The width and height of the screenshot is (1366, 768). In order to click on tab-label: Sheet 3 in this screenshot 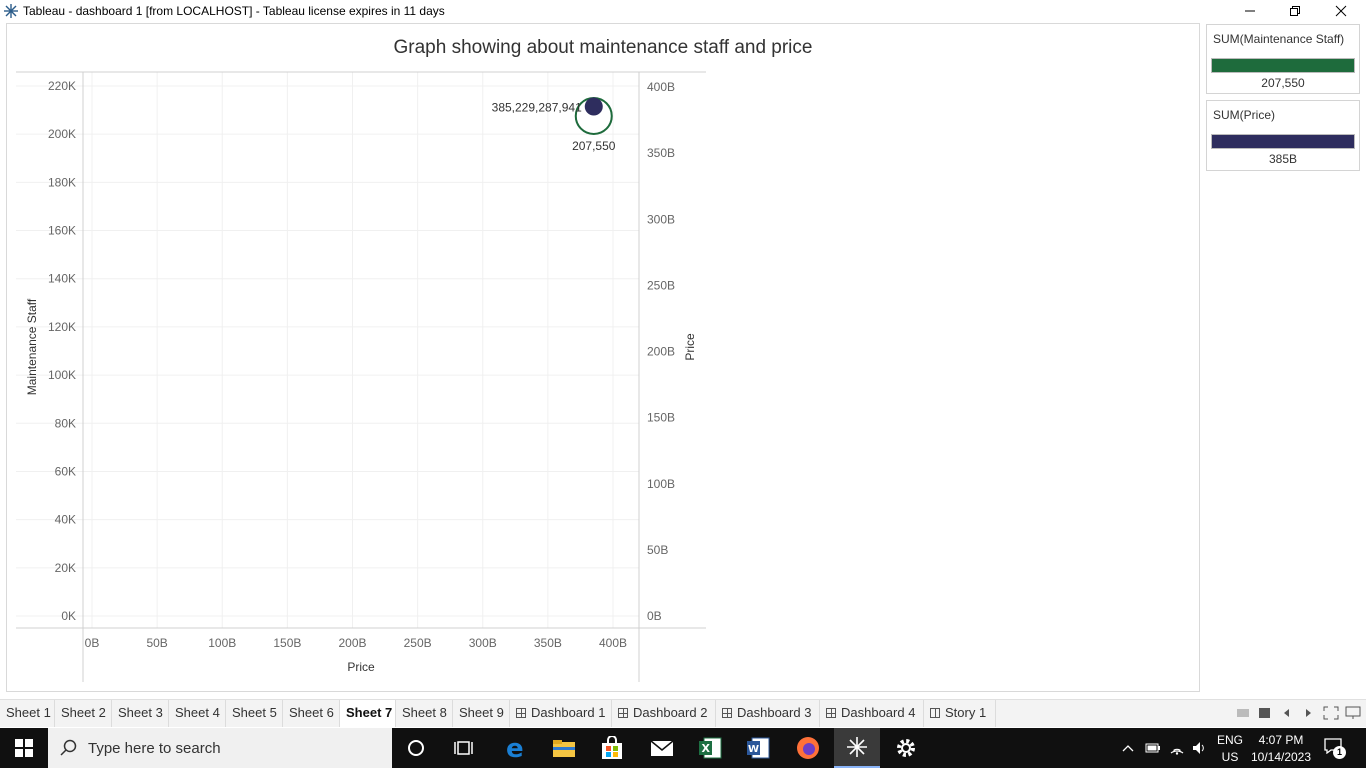, I will do `click(140, 712)`.